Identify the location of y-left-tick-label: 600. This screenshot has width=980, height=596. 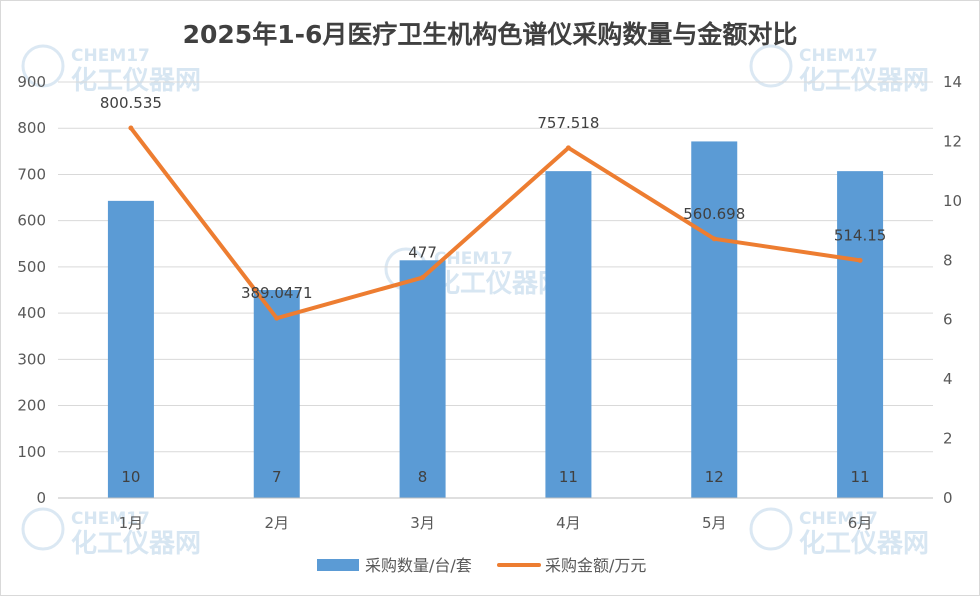
(31, 221).